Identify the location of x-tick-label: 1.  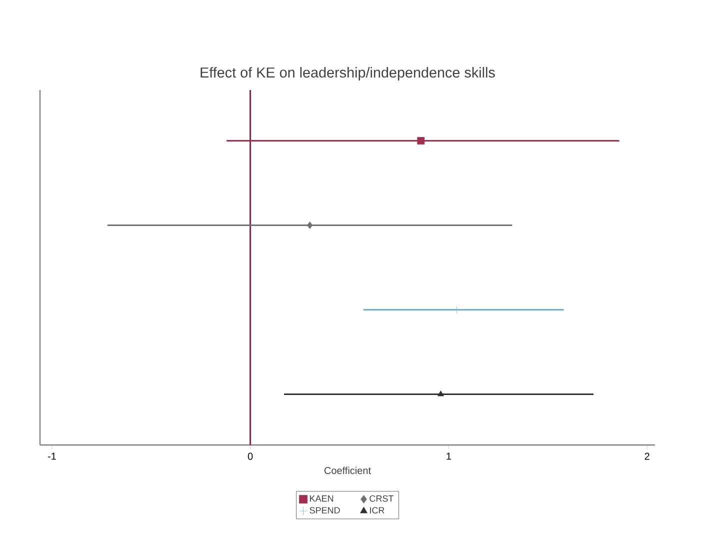
(448, 456).